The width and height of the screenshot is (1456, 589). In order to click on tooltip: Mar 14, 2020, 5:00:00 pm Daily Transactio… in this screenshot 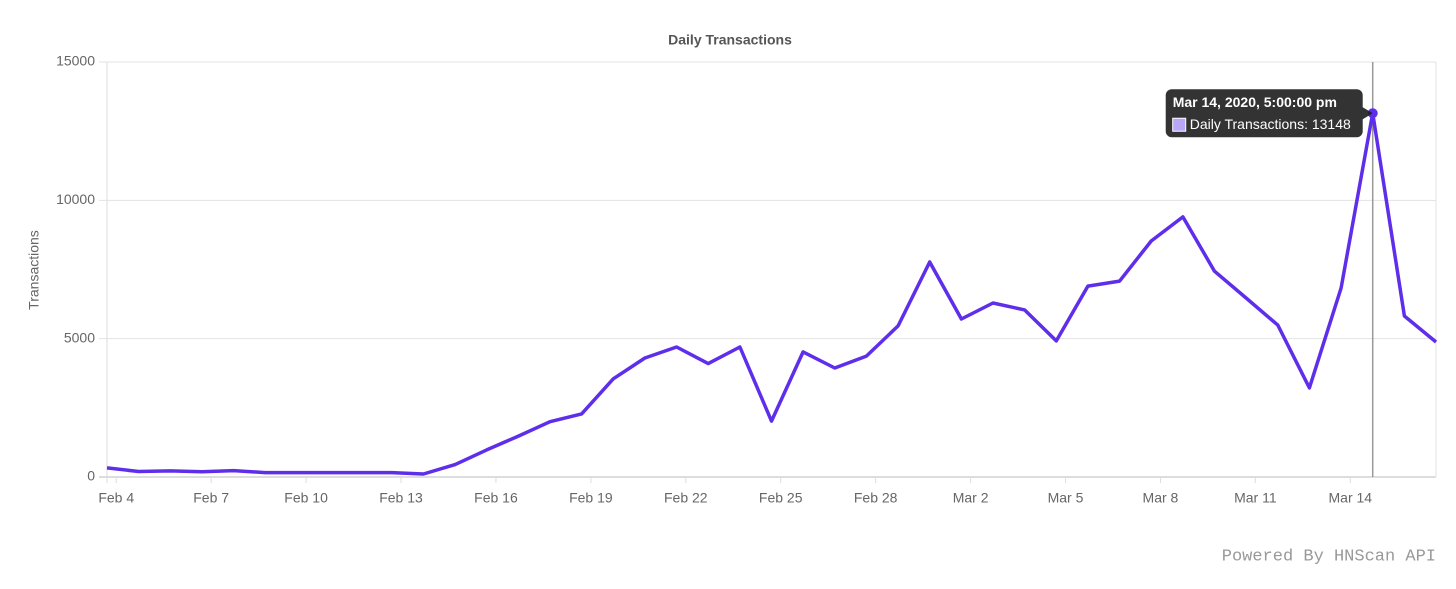, I will do `click(1269, 113)`.